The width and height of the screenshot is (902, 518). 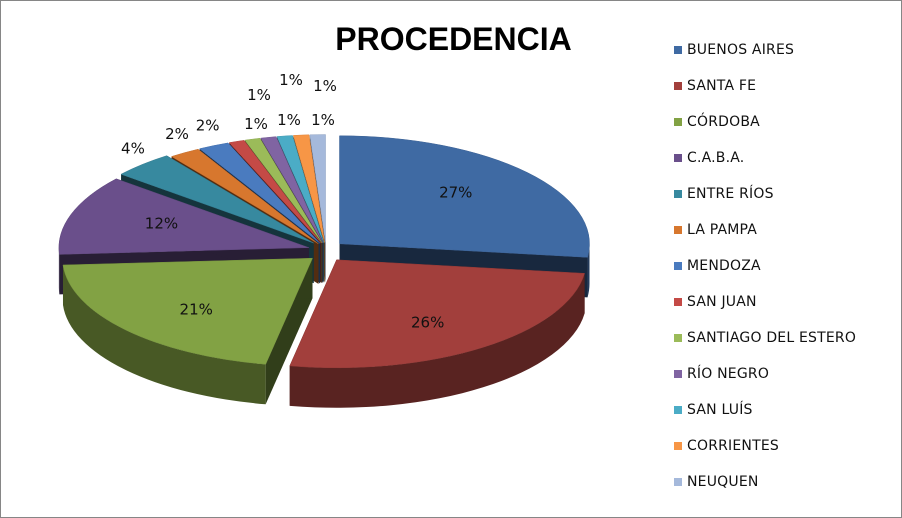 I want to click on pie-slice-san-luis, so click(x=300, y=189).